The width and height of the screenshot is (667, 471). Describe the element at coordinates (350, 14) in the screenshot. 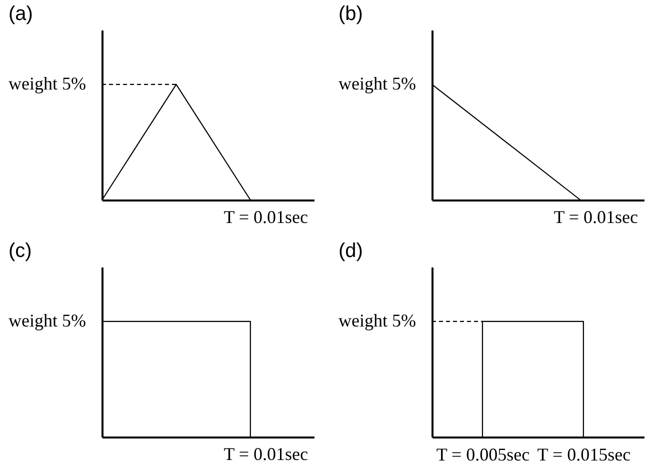

I see `chart-title: (b)` at that location.